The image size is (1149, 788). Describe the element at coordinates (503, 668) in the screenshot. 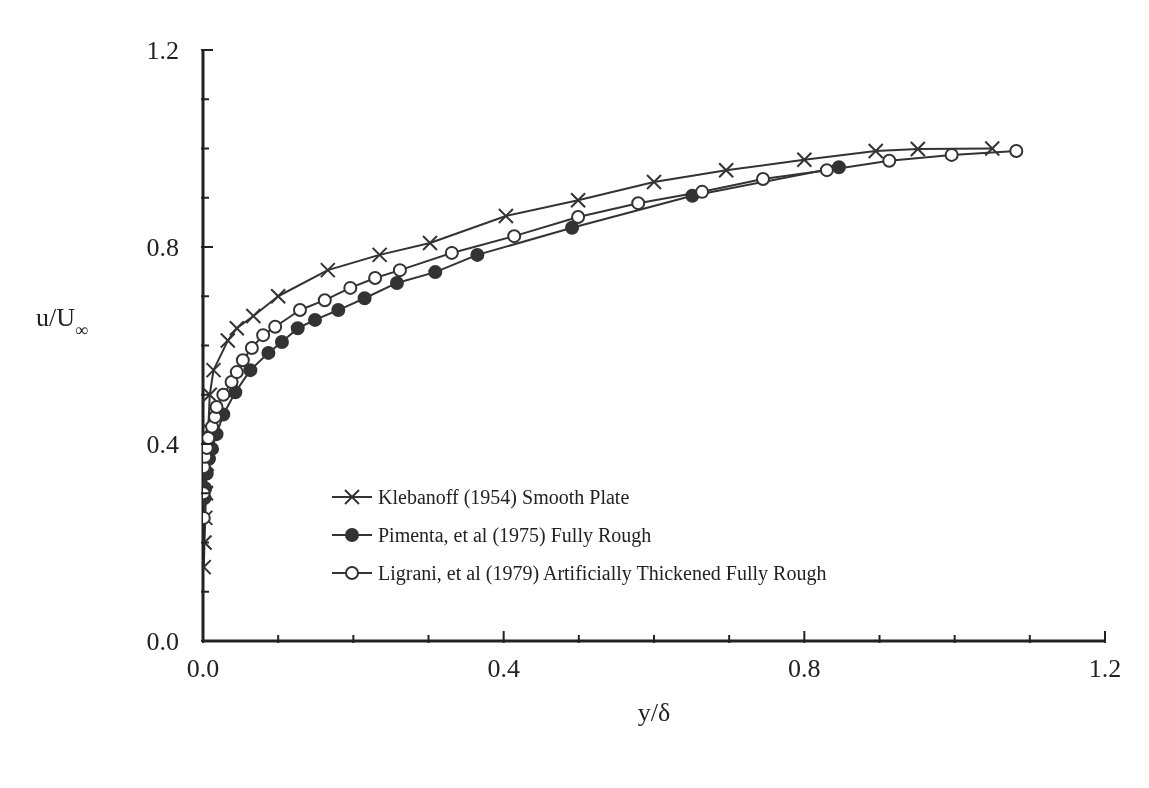

I see `x-tick-label: 0.4` at that location.